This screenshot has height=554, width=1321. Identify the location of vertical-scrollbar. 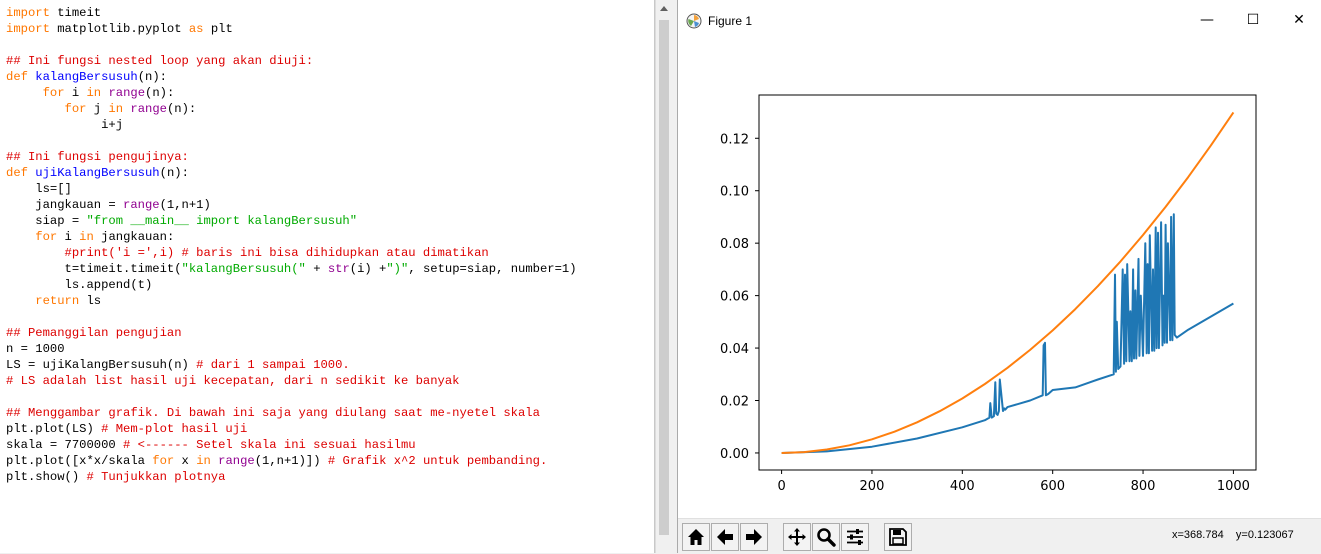
(664, 276).